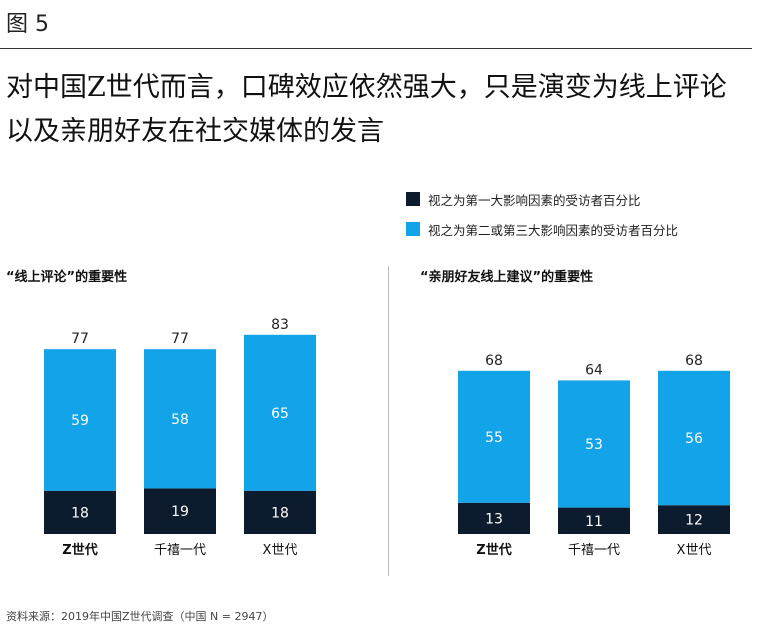 The image size is (764, 636). Describe the element at coordinates (534, 200) in the screenshot. I see `legend-label: 视之为第一大影响因素的受访者百分比` at that location.